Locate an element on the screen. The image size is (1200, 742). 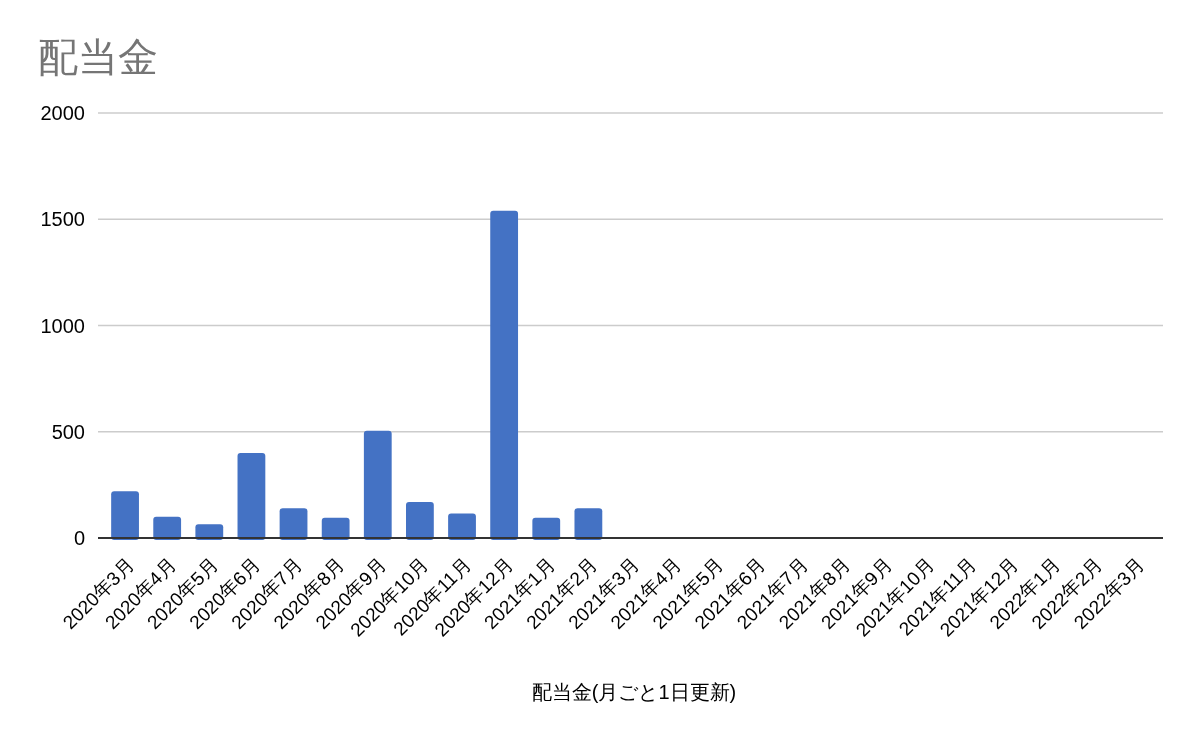
title: 配当金 is located at coordinates (98, 57).